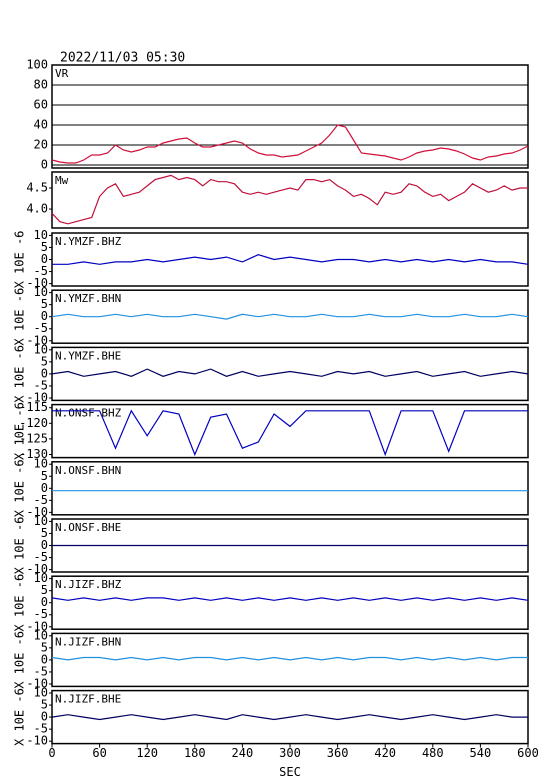  I want to click on panel-label: N.ONSF.BHE, so click(88, 527).